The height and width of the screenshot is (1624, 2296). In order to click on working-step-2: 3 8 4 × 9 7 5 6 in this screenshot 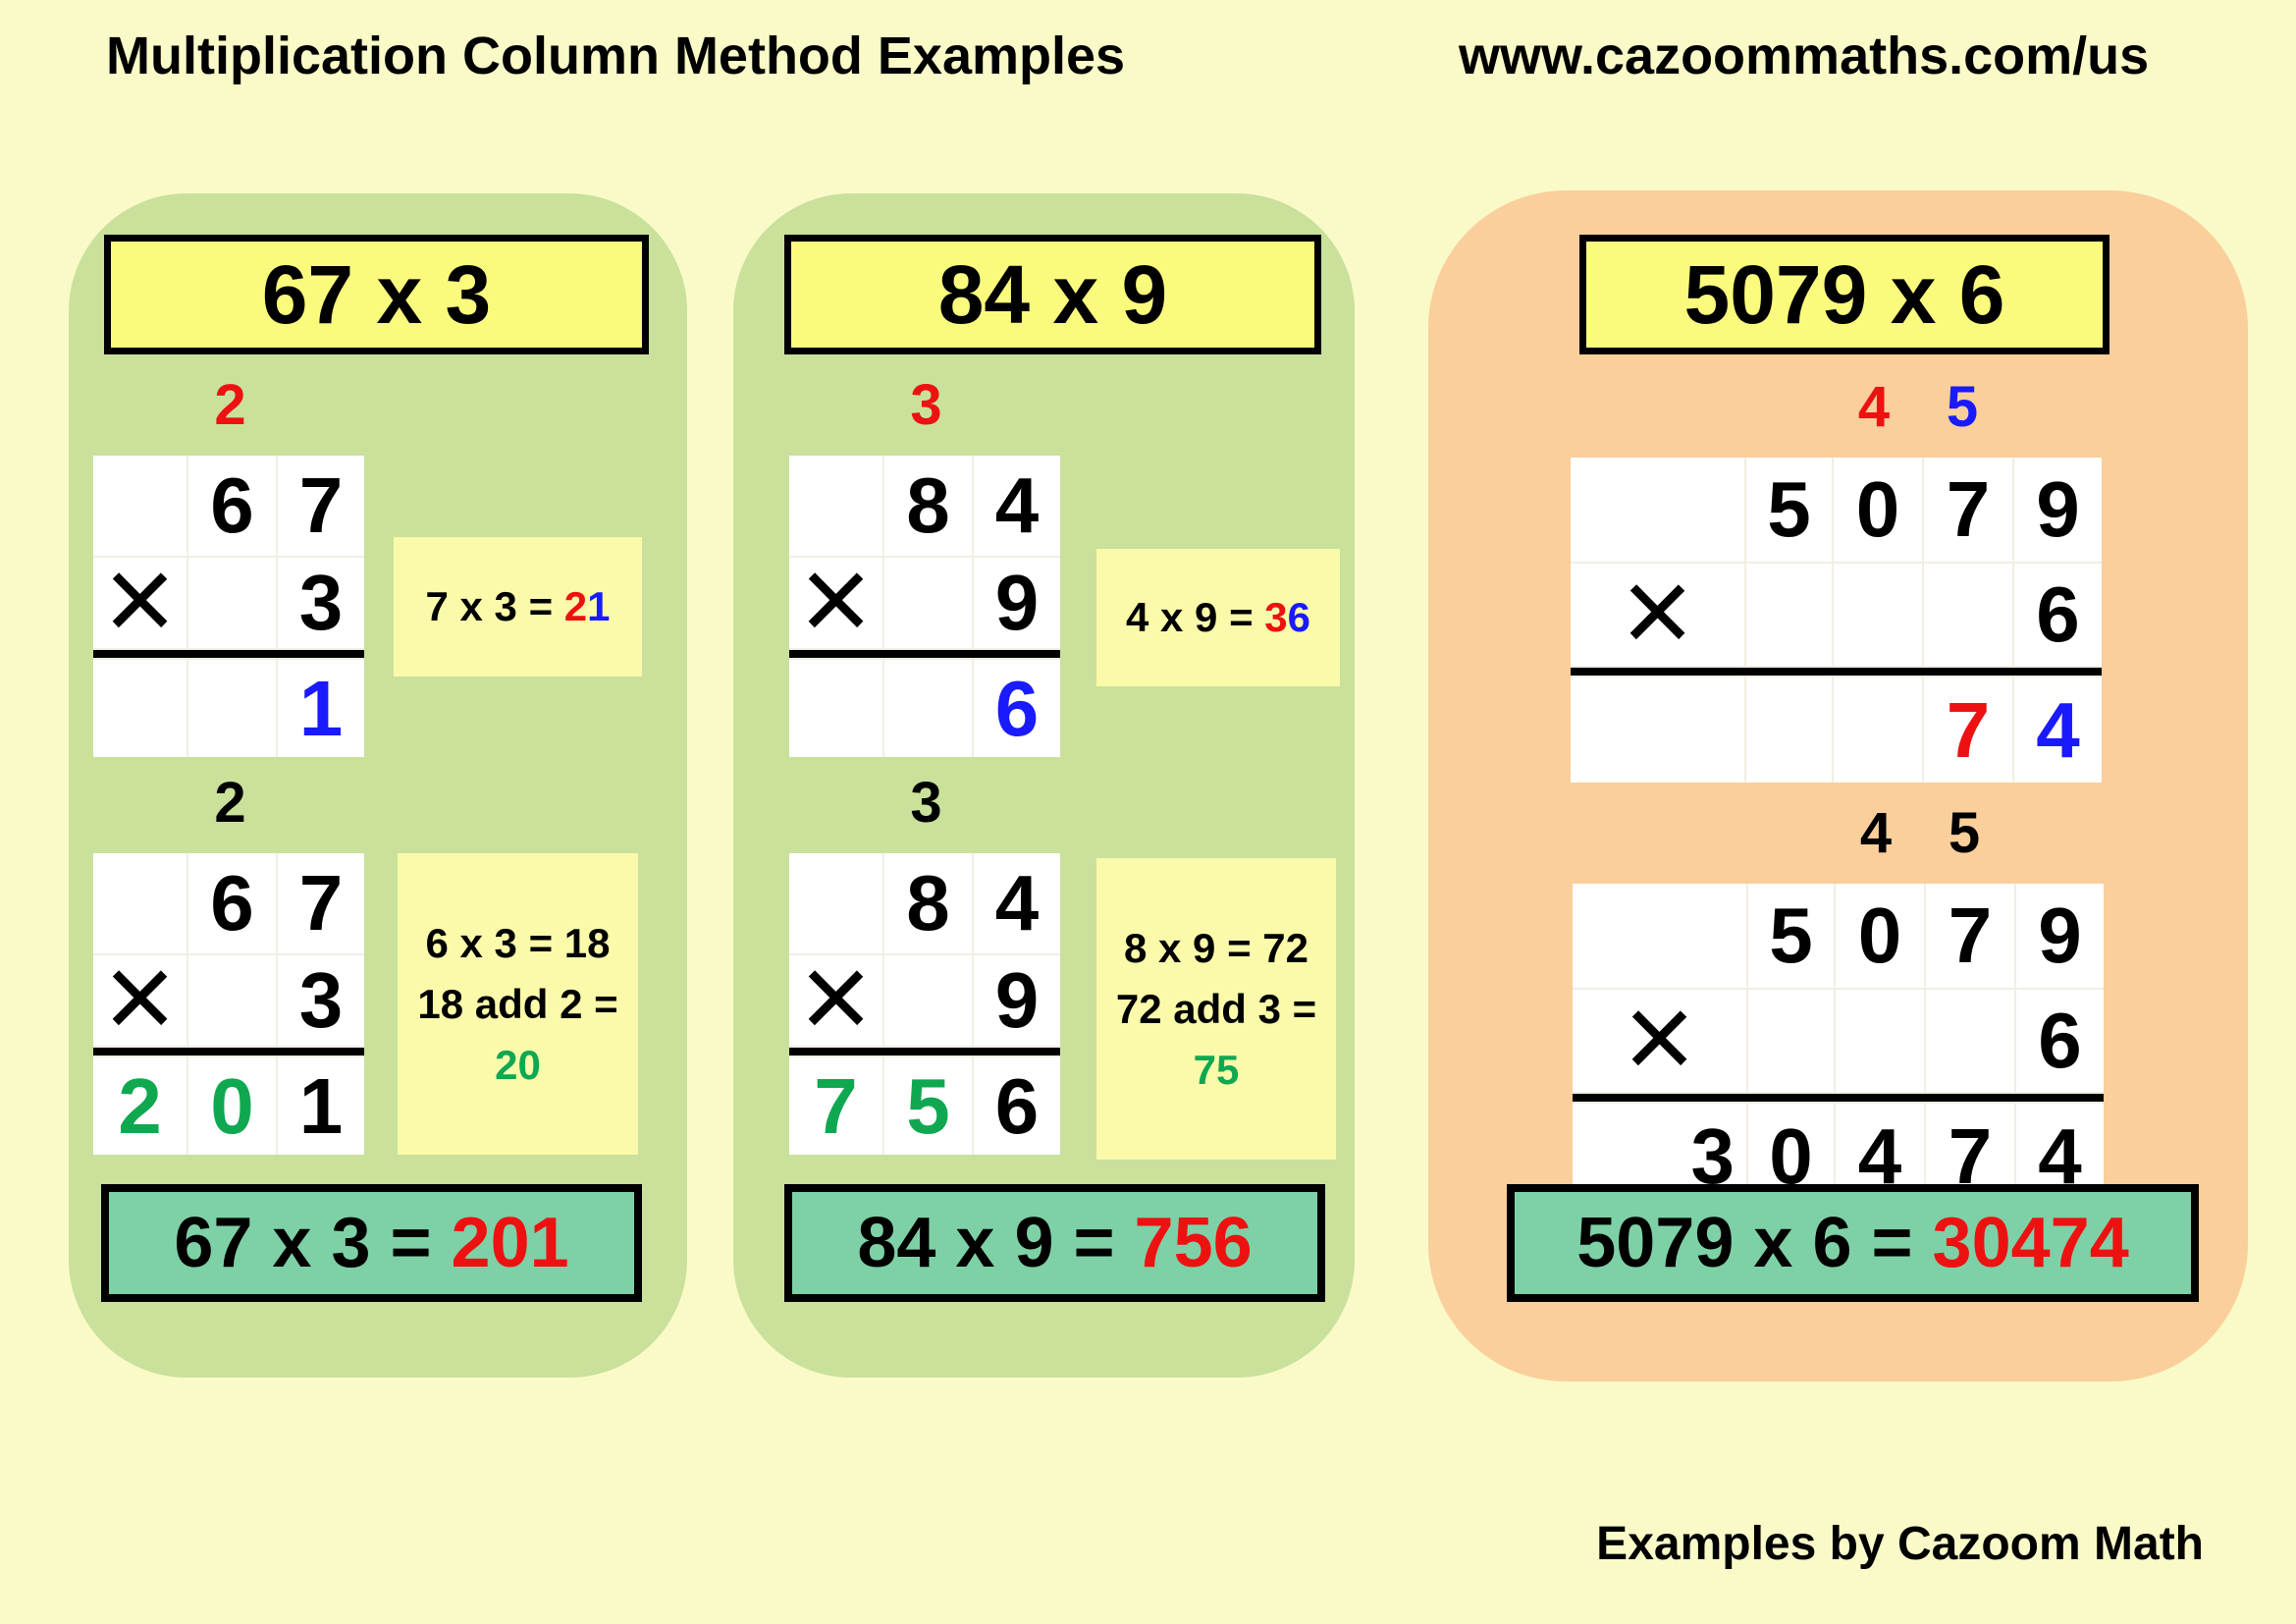, I will do `click(924, 953)`.